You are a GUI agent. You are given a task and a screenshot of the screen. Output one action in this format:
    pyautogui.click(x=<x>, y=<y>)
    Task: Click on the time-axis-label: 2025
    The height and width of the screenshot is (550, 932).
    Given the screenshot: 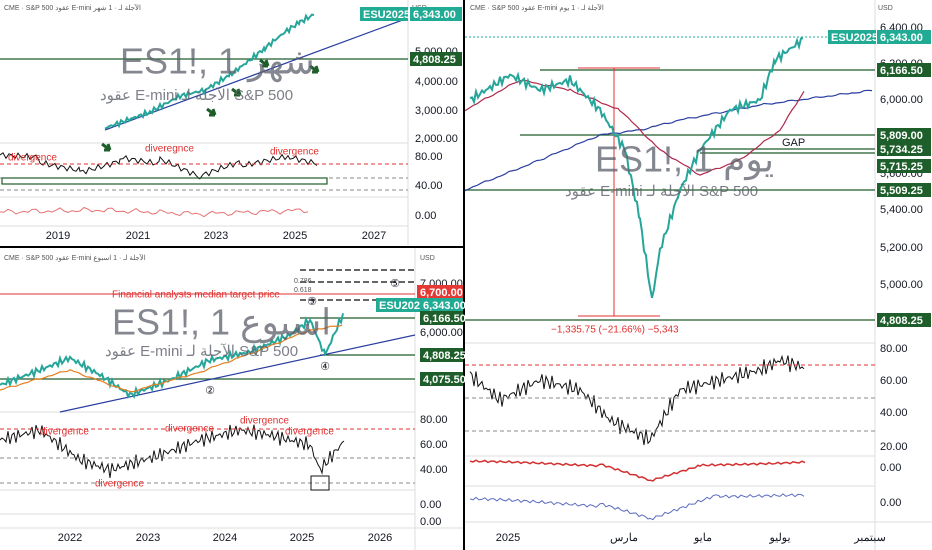 What is the action you would take?
    pyautogui.click(x=508, y=538)
    